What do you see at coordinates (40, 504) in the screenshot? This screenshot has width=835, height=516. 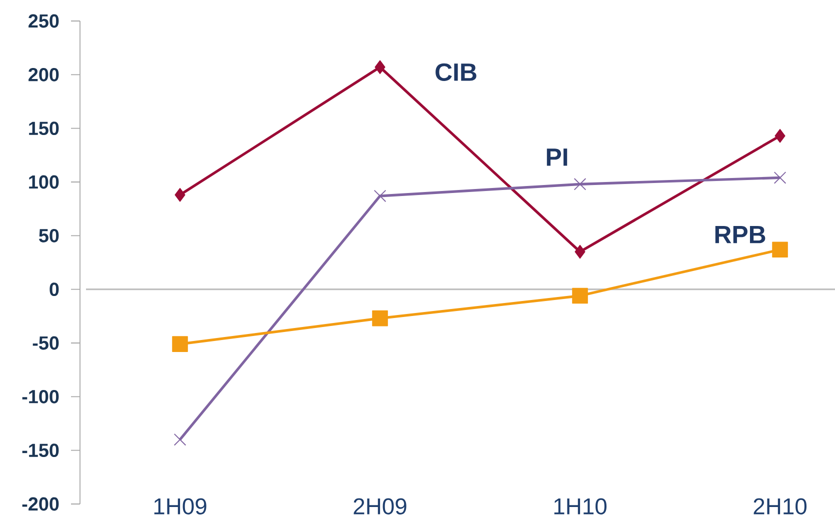 I see `y-tick-label: -200` at bounding box center [40, 504].